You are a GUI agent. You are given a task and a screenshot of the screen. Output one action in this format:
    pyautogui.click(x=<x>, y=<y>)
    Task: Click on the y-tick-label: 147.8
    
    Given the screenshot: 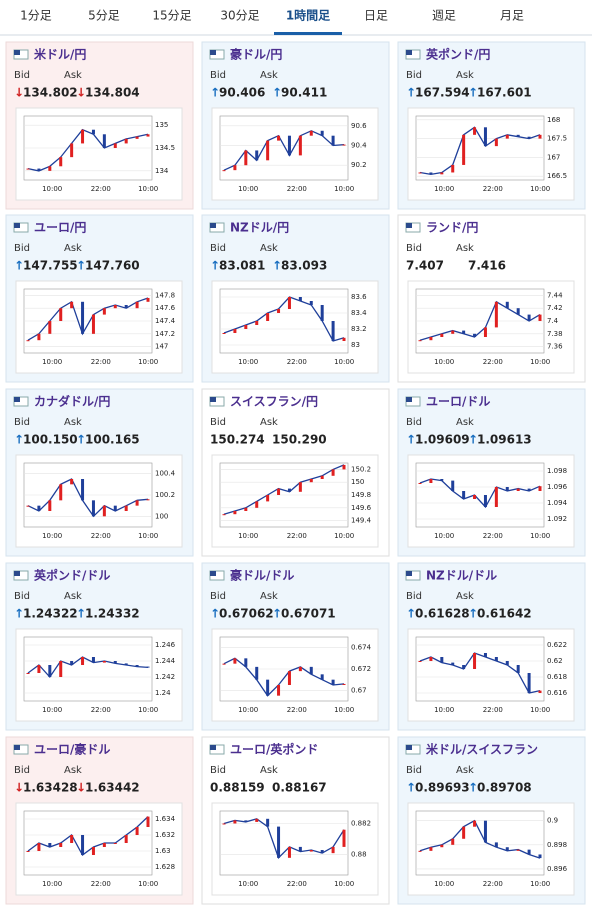 What is the action you would take?
    pyautogui.click(x=165, y=295)
    